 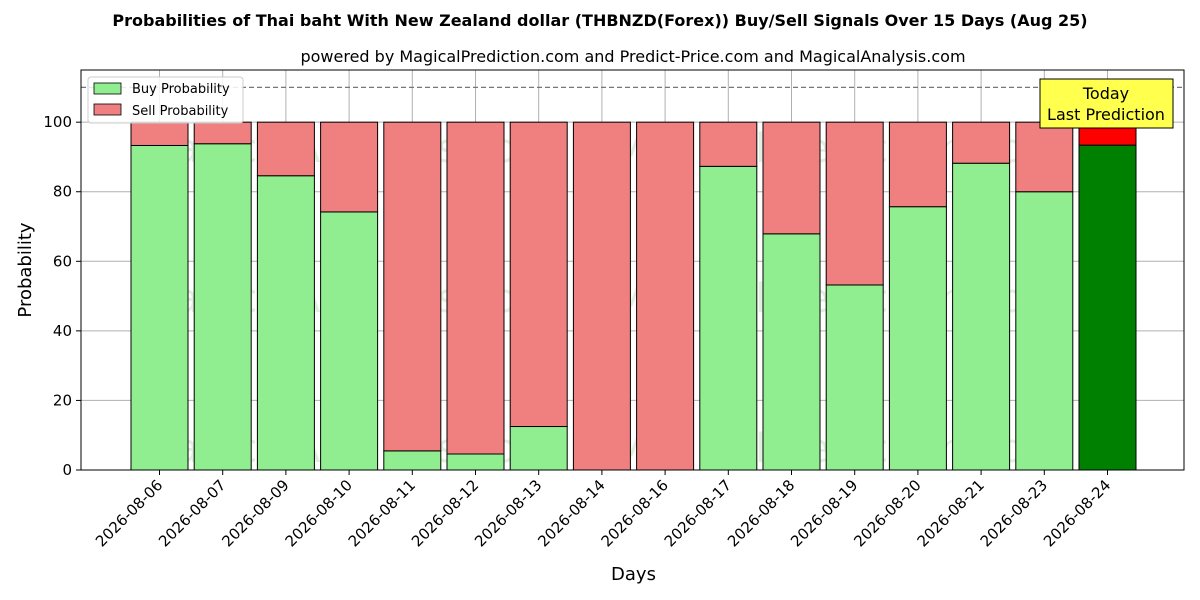 What do you see at coordinates (192, 513) in the screenshot?
I see `x-tick-label: 2026-08-07` at bounding box center [192, 513].